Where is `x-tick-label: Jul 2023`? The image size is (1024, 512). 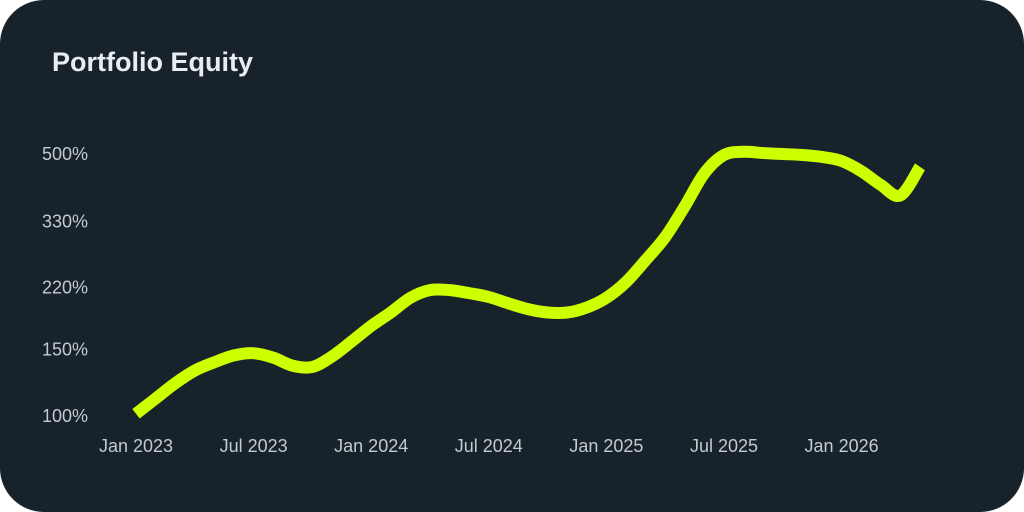
x-tick-label: Jul 2023 is located at coordinates (254, 446).